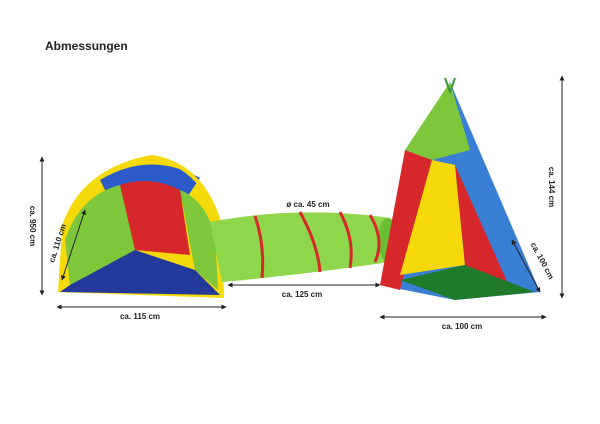  What do you see at coordinates (307, 204) in the screenshot?
I see `dimension-label: ø ca. 45 cm` at bounding box center [307, 204].